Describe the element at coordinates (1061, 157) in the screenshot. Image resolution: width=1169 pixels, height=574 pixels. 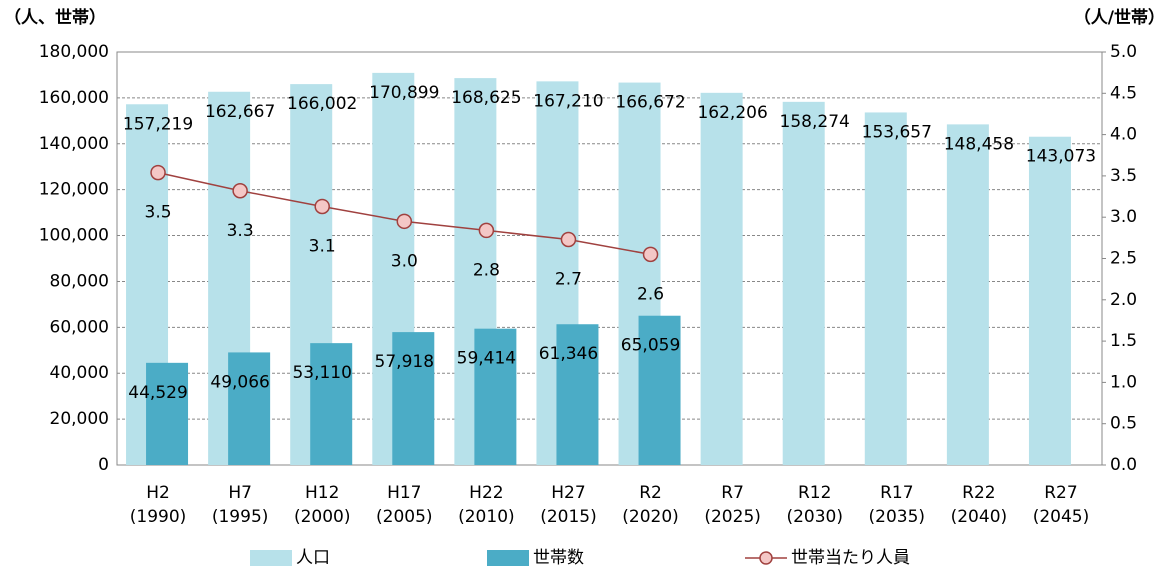
I see `data-label: 143,073` at that location.